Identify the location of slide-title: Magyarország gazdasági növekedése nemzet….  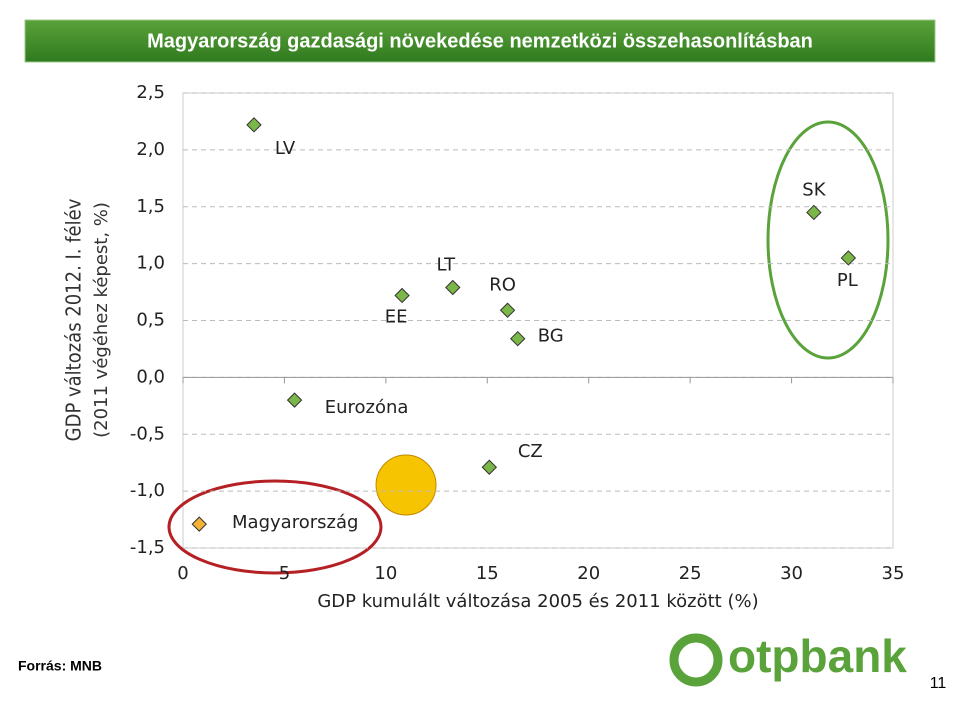
(480, 41).